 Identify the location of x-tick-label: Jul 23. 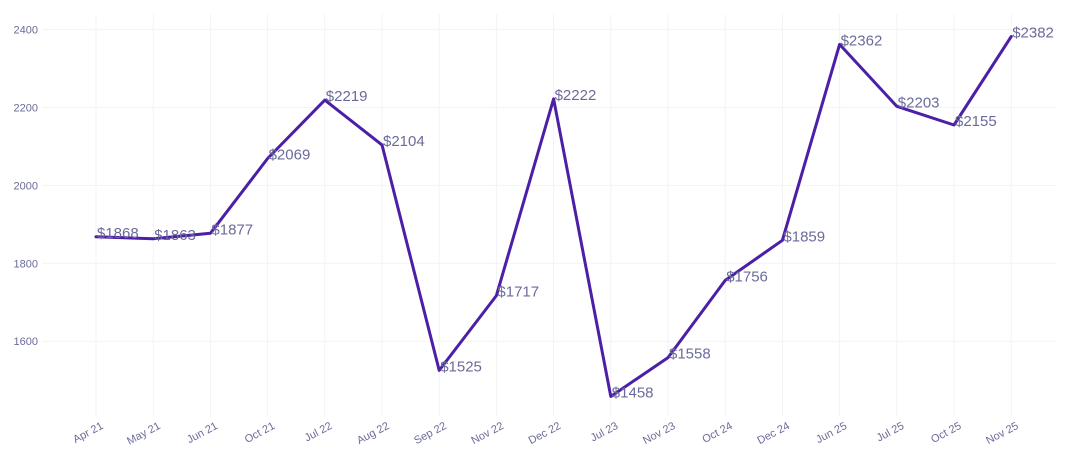
(605, 432).